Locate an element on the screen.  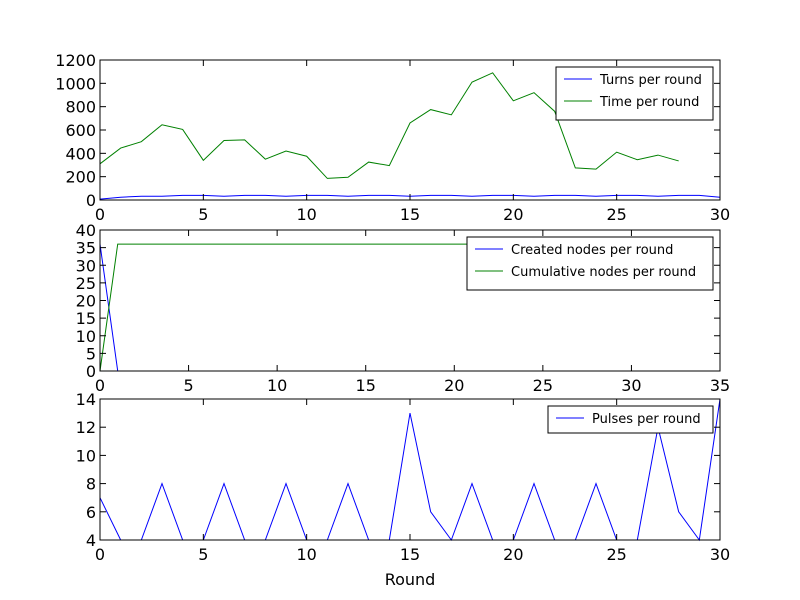
series-line-cumulative-nodes-per-round is located at coordinates (365, 307).